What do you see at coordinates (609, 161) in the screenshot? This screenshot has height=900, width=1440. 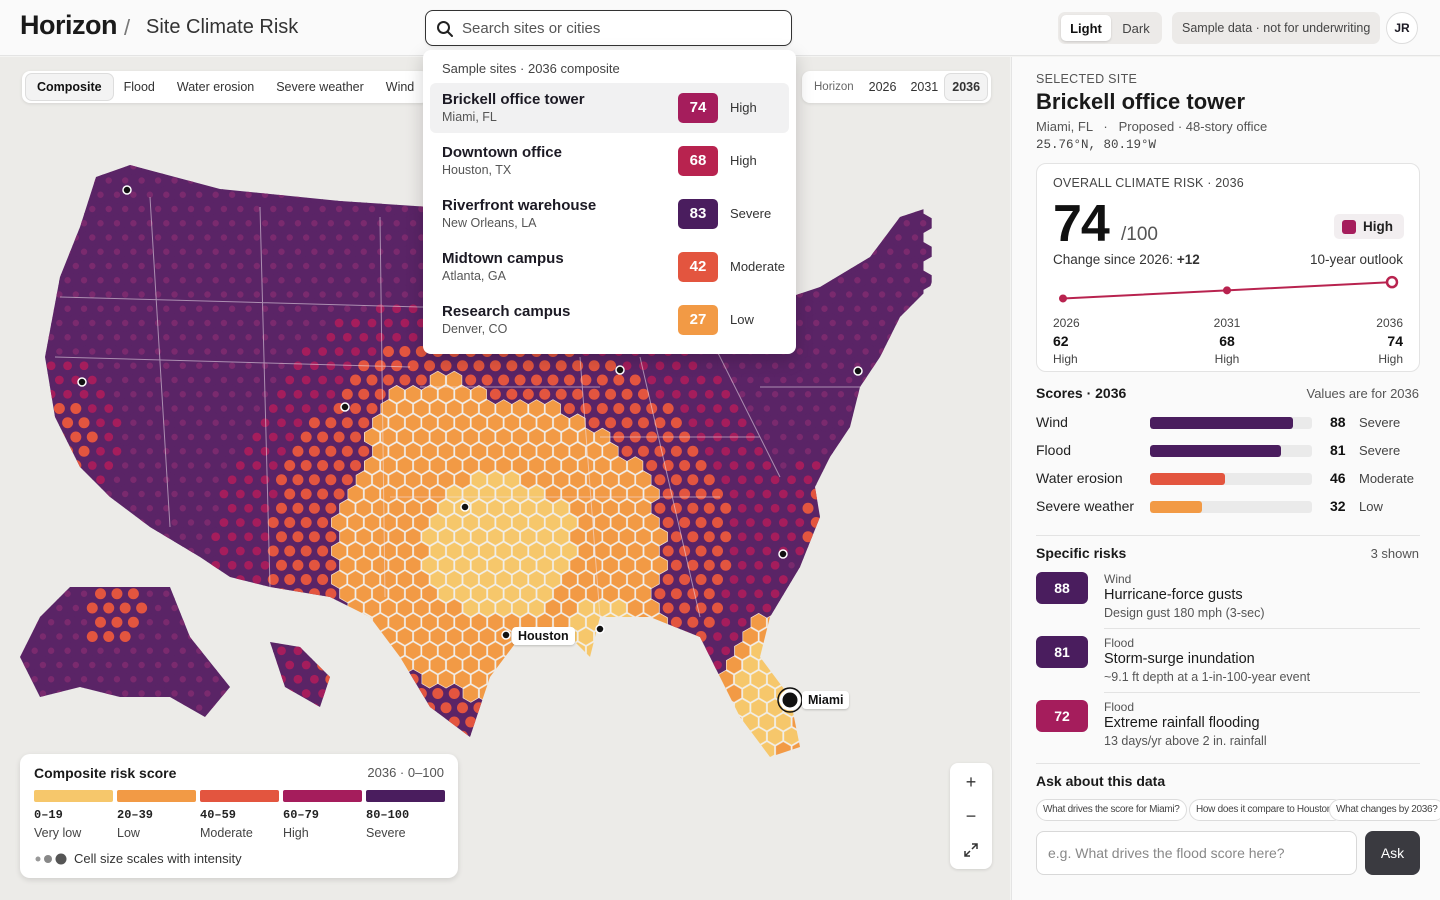 I see `search-result-item: Downtown office Houston, TX 68 High` at bounding box center [609, 161].